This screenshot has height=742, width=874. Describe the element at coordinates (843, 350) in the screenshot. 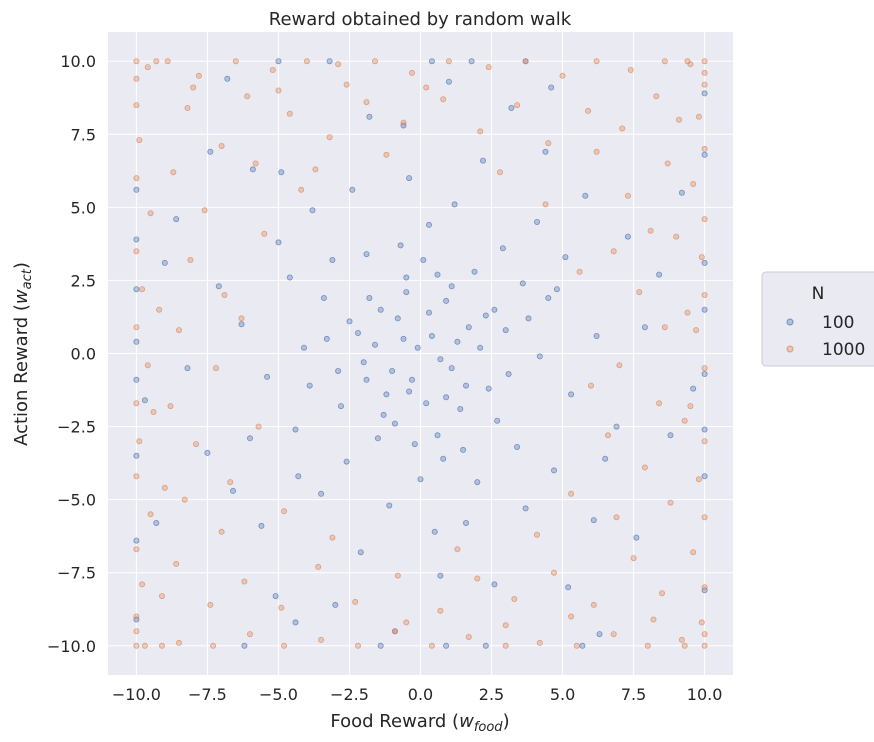

I see `legend-label-1000: 1000` at that location.